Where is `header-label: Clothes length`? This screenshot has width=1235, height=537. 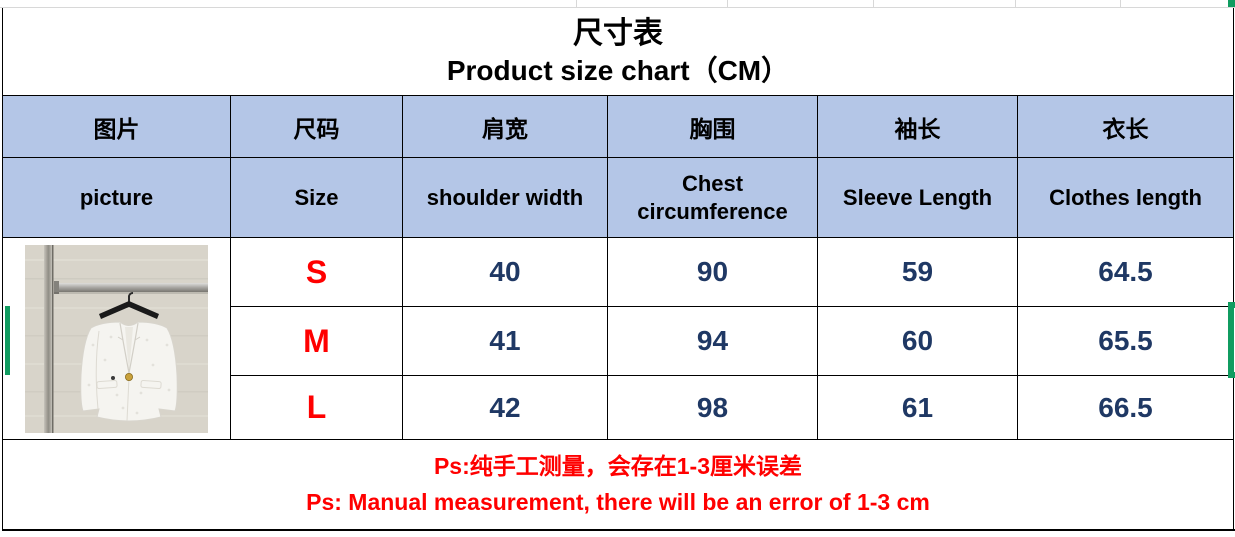
header-label: Clothes length is located at coordinates (1125, 197).